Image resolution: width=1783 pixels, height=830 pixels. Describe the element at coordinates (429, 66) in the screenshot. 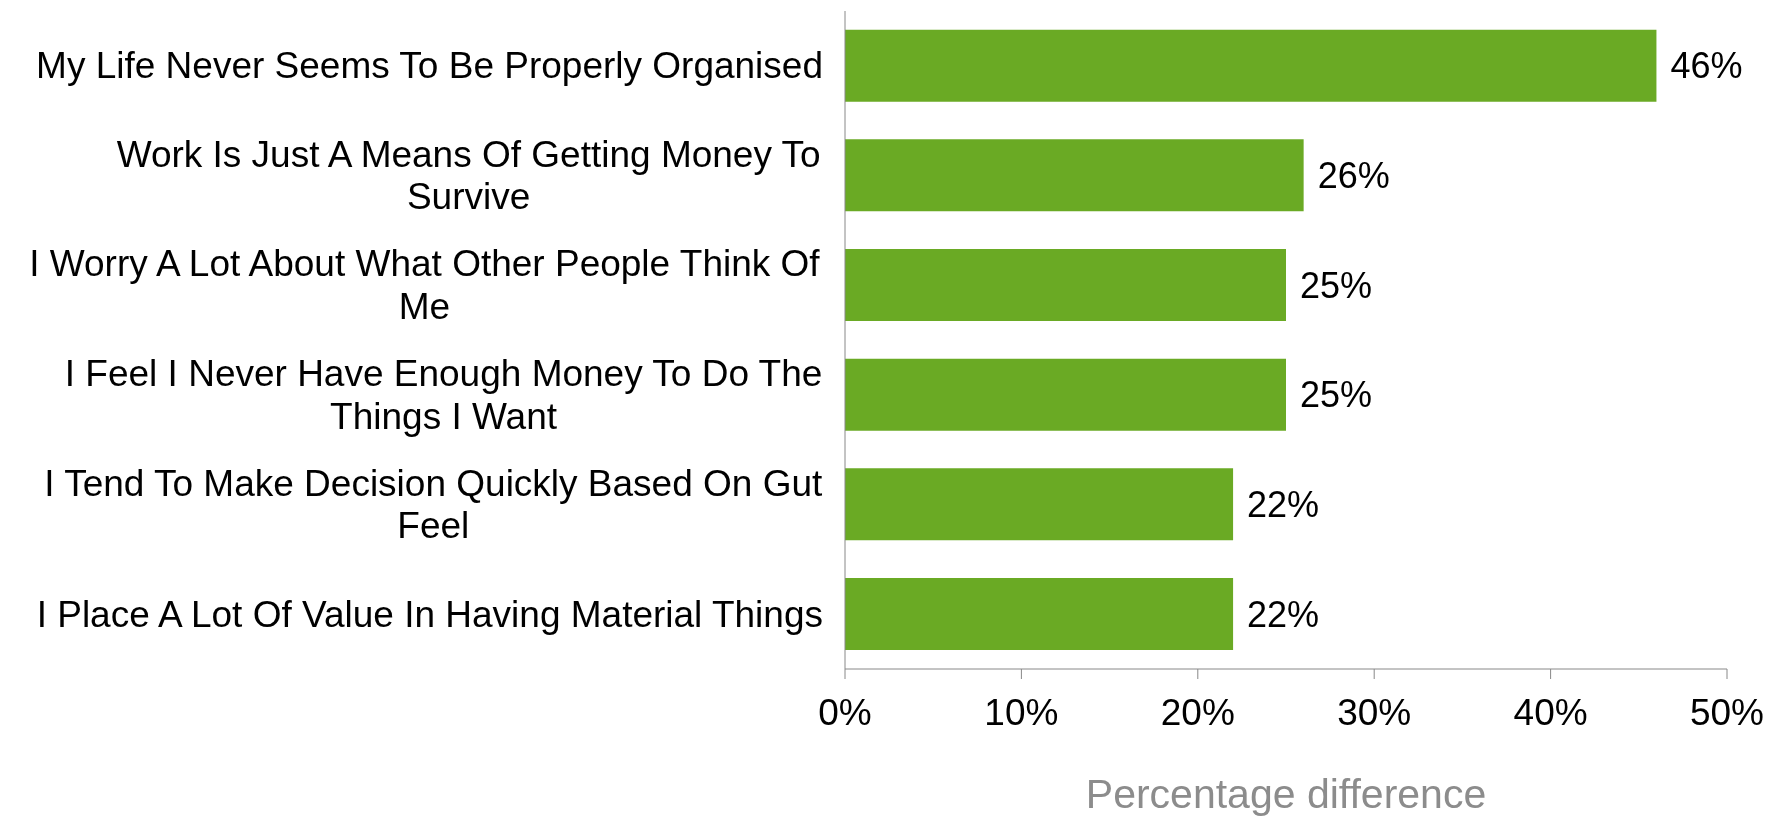

I see `y-tick-label: My Life Never Seems To Be Properly Organised` at that location.